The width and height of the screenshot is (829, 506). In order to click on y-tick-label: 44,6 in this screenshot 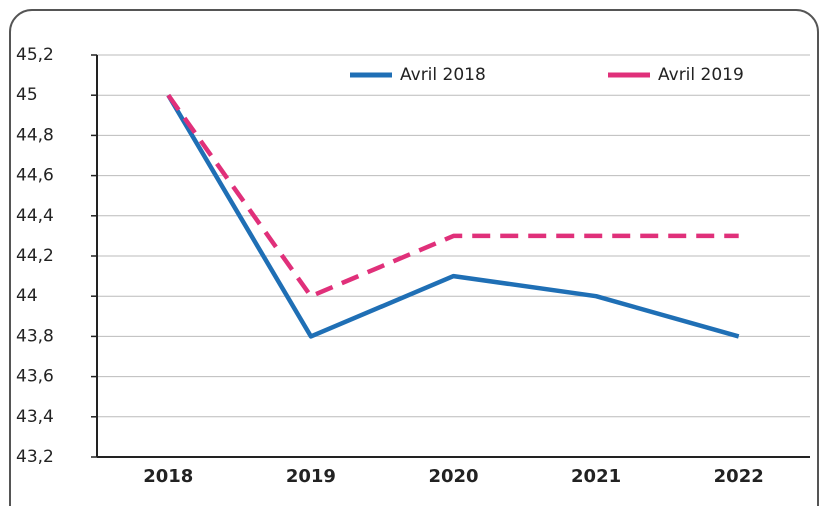, I will do `click(35, 176)`.